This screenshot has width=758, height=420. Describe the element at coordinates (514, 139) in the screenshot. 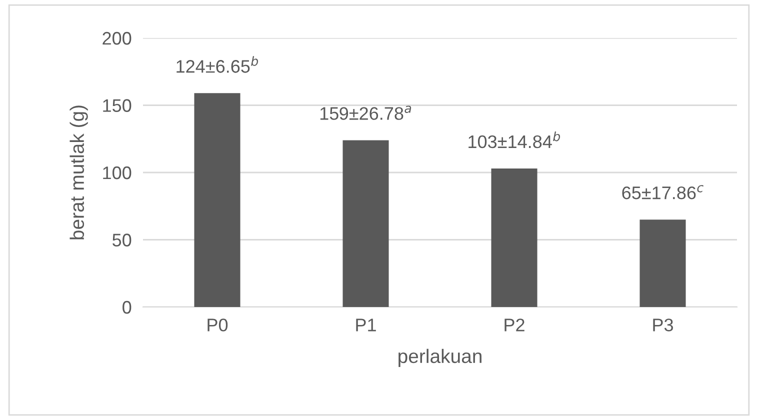

I see `annotation: 103±14.84$^{b}$` at that location.